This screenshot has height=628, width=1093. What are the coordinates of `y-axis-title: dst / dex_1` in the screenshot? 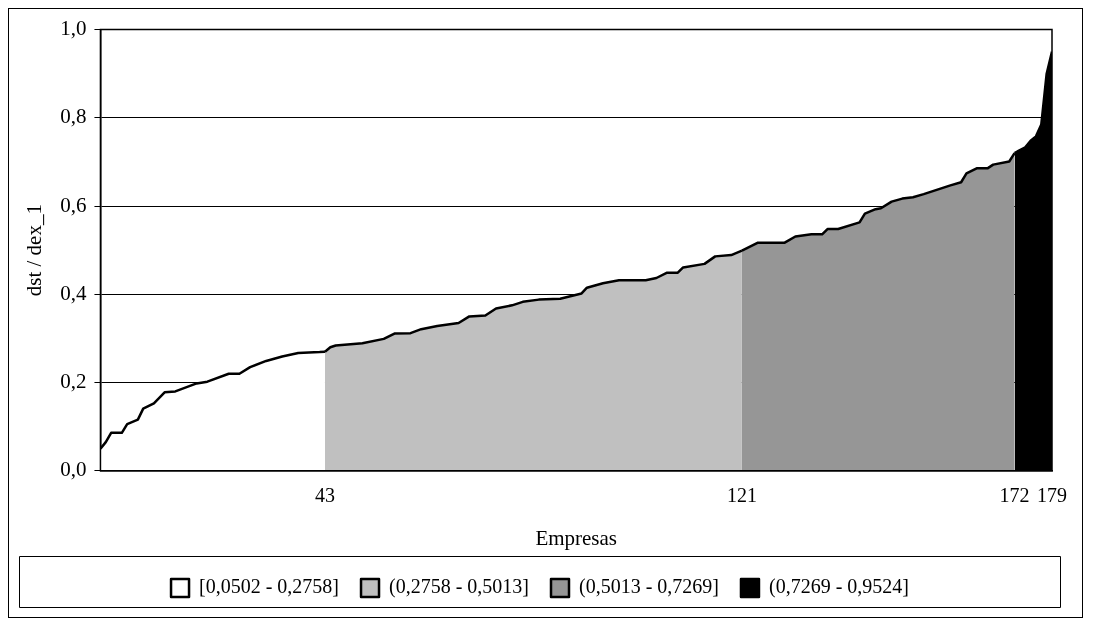 It's located at (34, 250).